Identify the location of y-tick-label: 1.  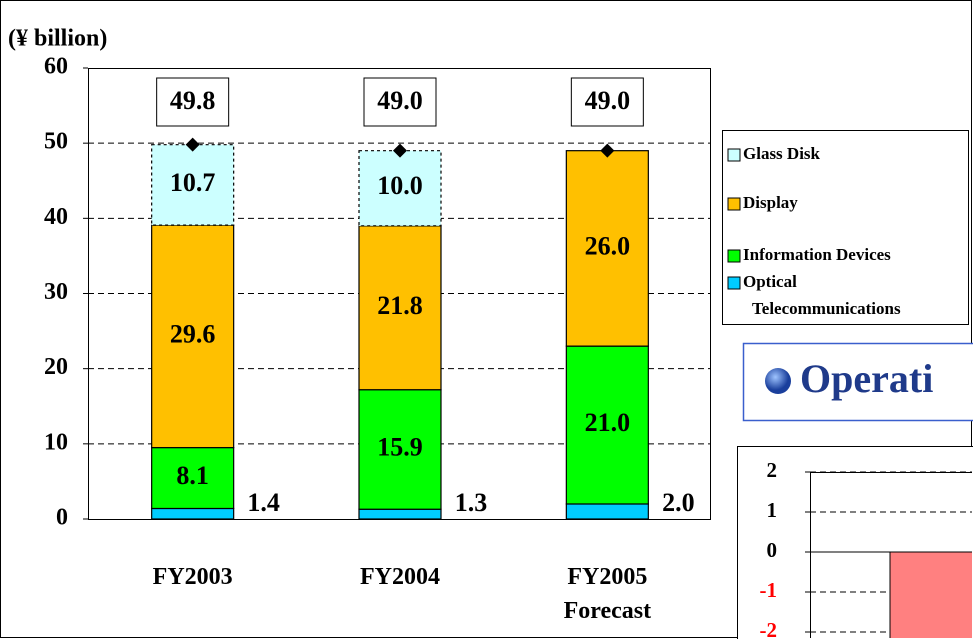
(772, 510).